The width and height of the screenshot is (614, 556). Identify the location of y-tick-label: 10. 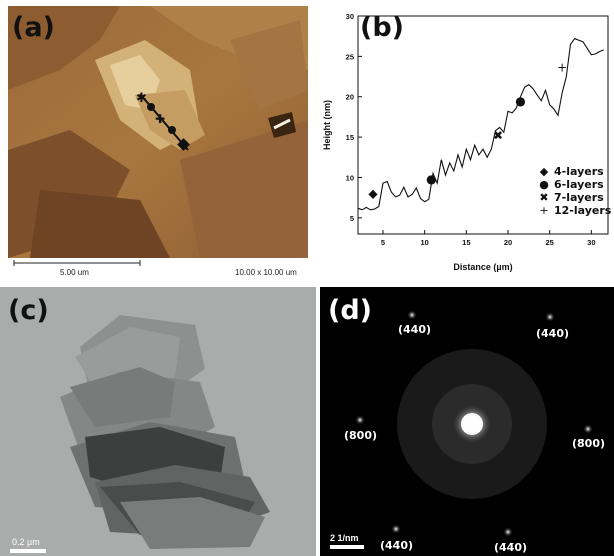
(350, 177).